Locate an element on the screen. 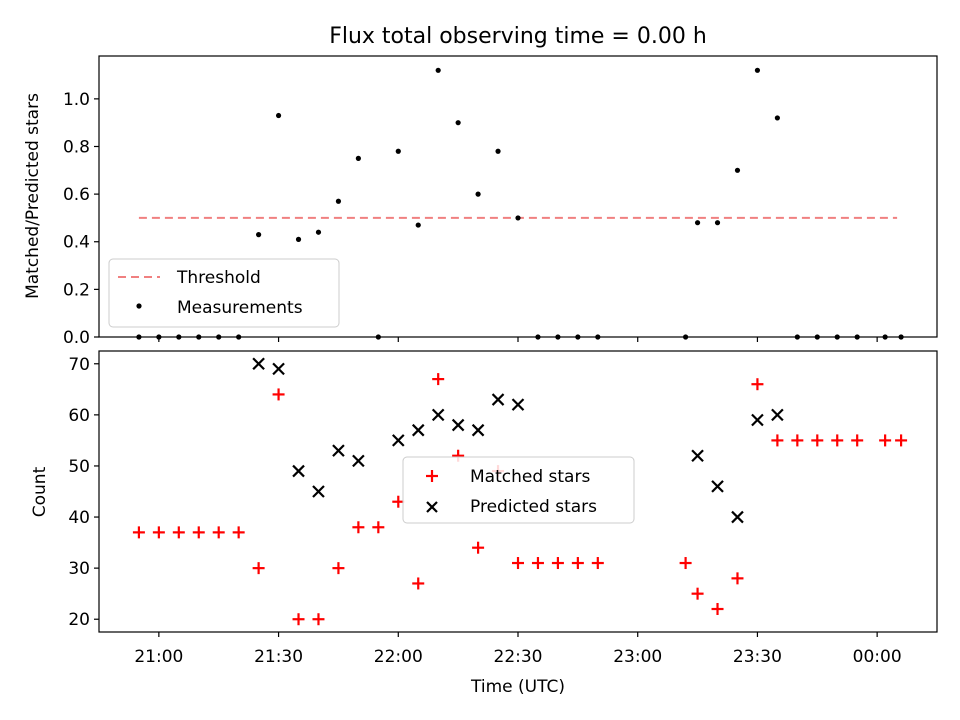 The height and width of the screenshot is (720, 960). legend-threshold-label: Threshold is located at coordinates (218, 278).